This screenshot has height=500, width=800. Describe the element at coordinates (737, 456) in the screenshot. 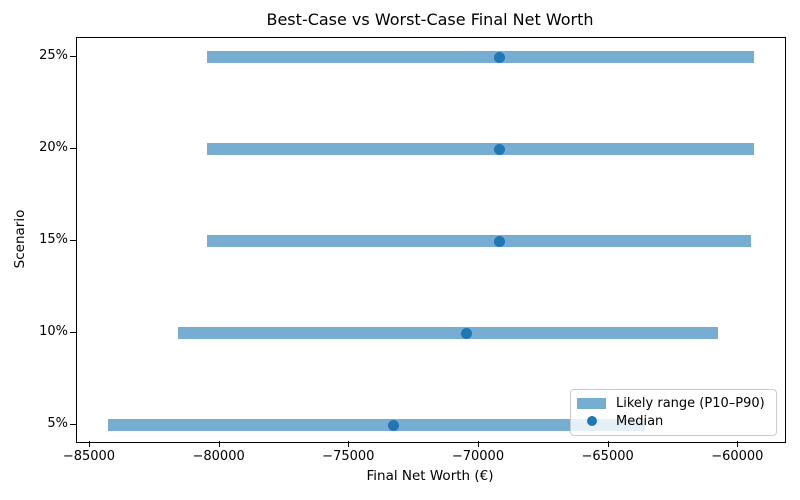

I see `x-tick-label--60000: −60000` at that location.